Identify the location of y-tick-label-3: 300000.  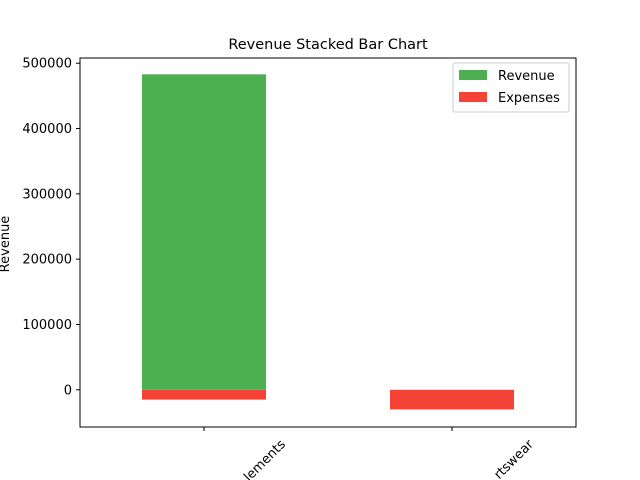
(47, 194).